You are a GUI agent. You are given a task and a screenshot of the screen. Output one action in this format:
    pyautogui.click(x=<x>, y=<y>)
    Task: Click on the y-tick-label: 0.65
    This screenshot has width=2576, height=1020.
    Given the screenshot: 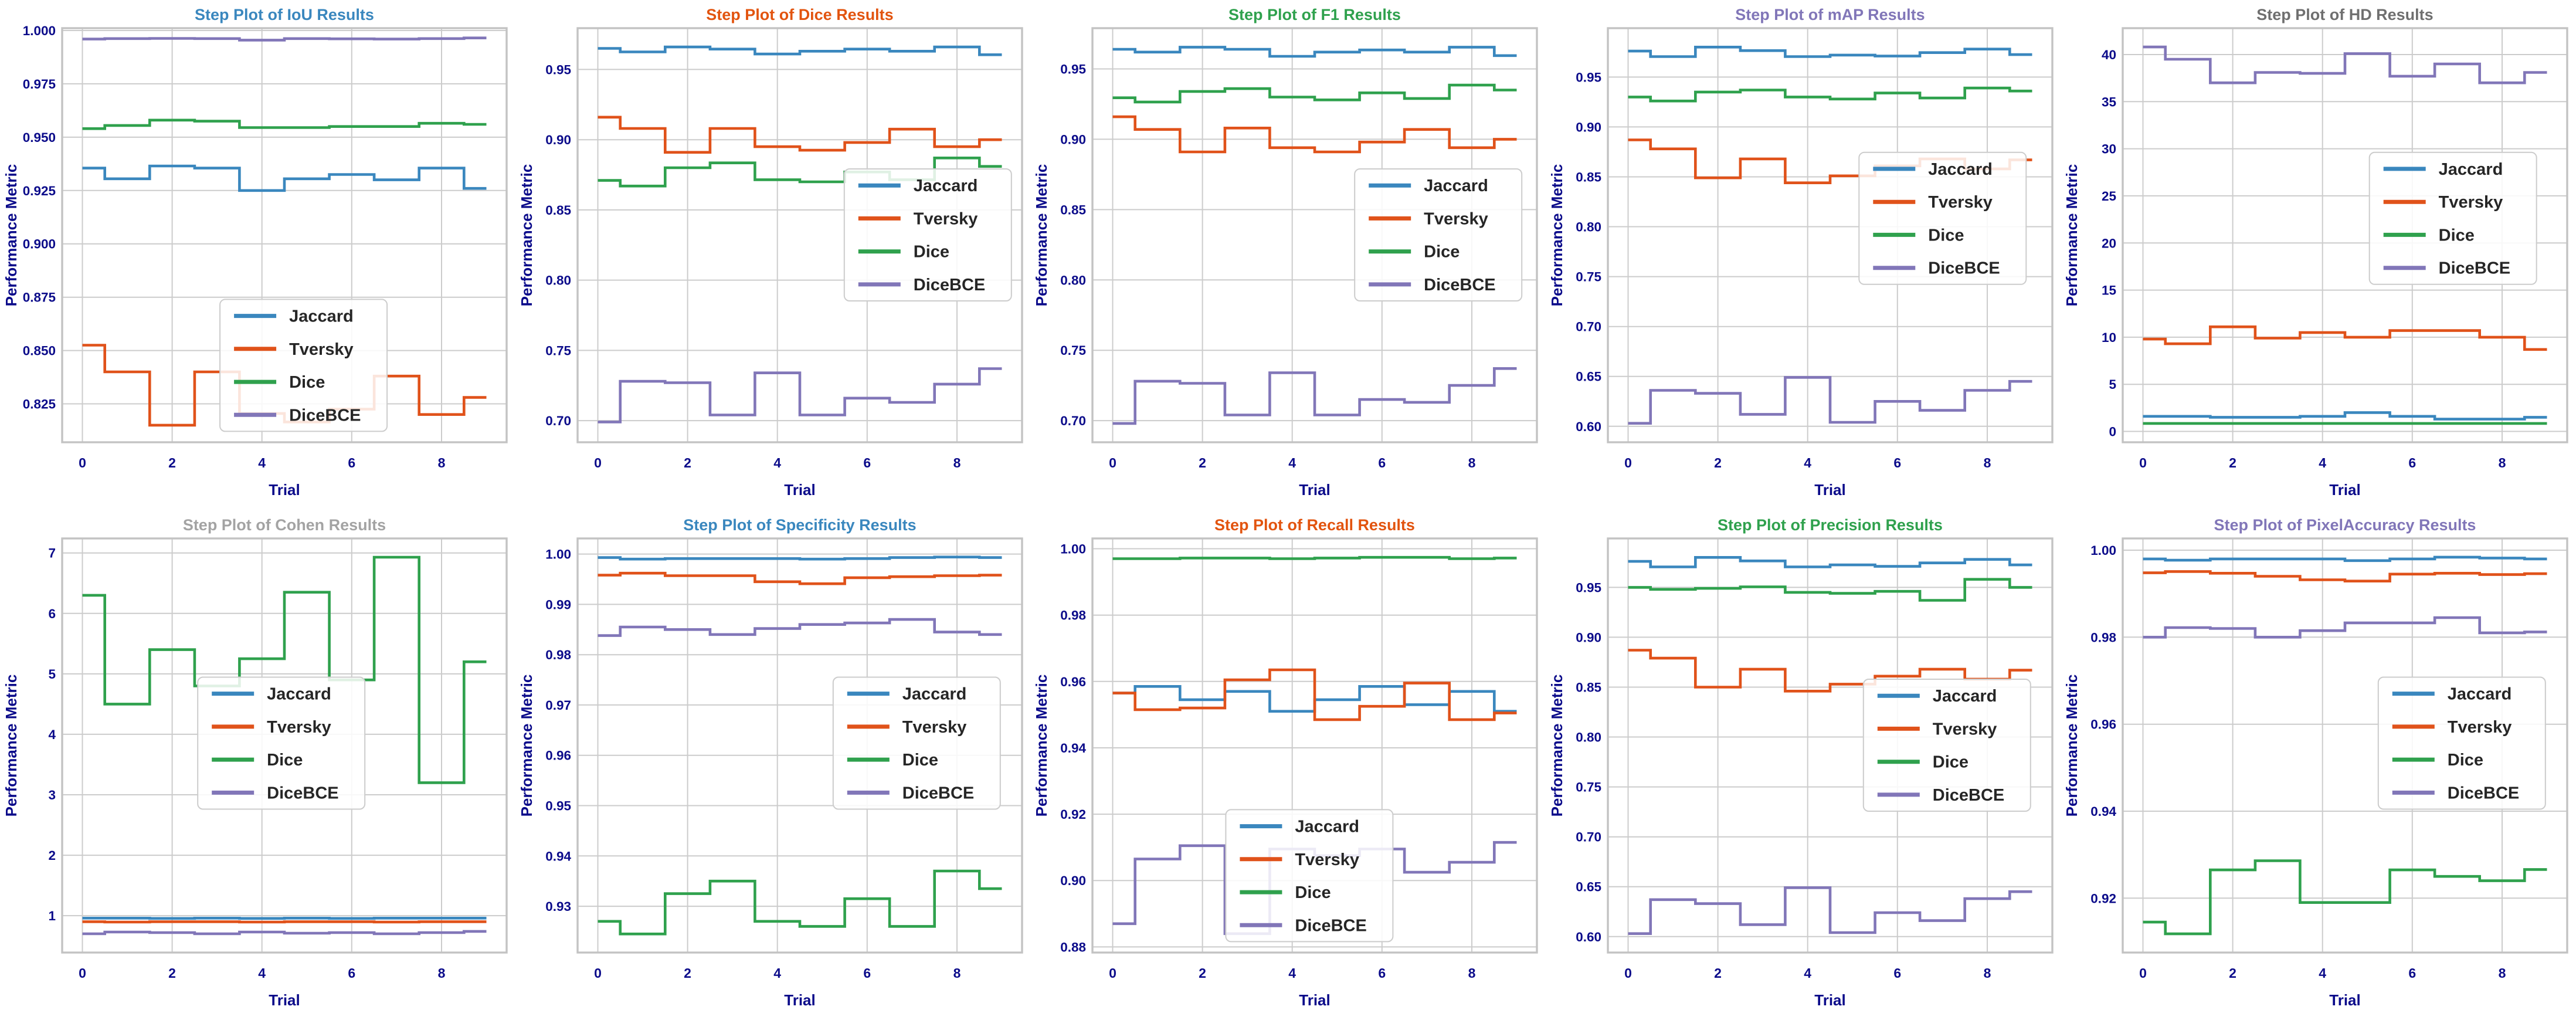 What is the action you would take?
    pyautogui.click(x=1588, y=886)
    